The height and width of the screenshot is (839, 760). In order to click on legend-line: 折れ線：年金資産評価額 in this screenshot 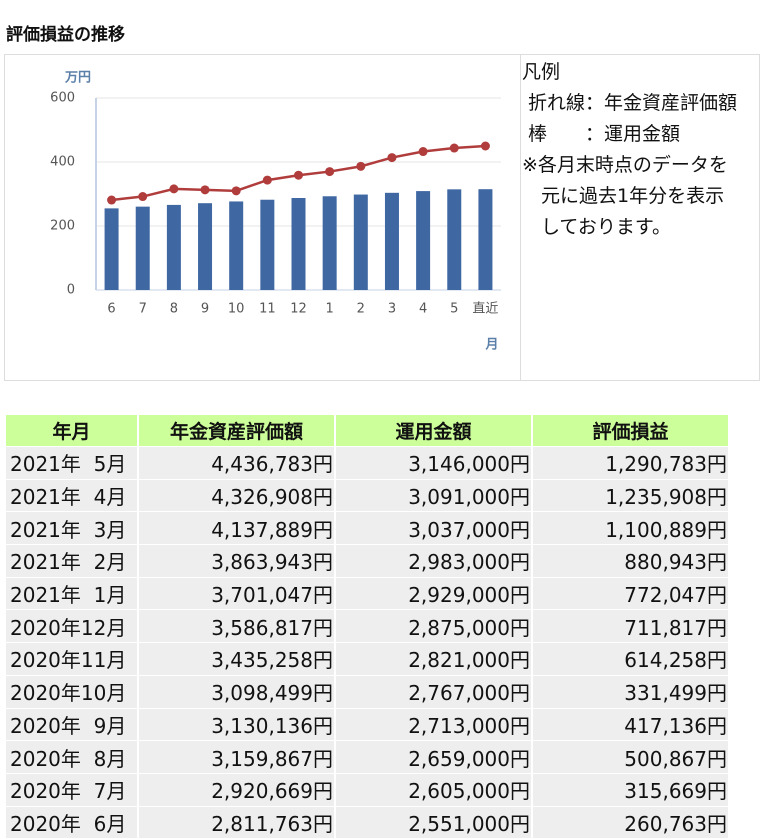, I will do `click(630, 103)`.